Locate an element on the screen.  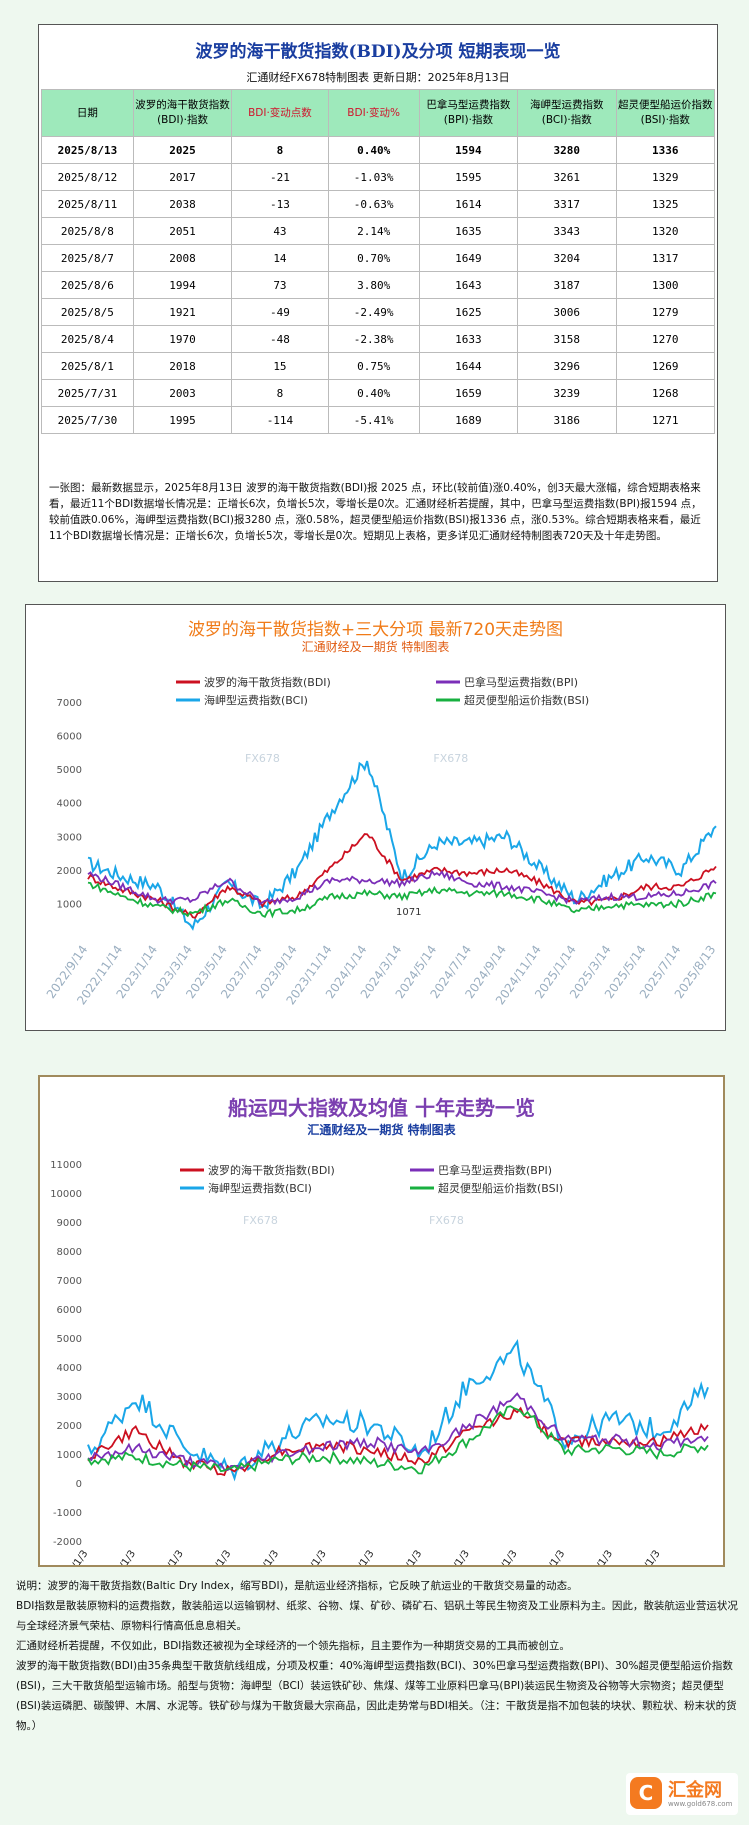
col-bdi: 波罗的海干散货指数(BDI)·指数 is located at coordinates (182, 113).